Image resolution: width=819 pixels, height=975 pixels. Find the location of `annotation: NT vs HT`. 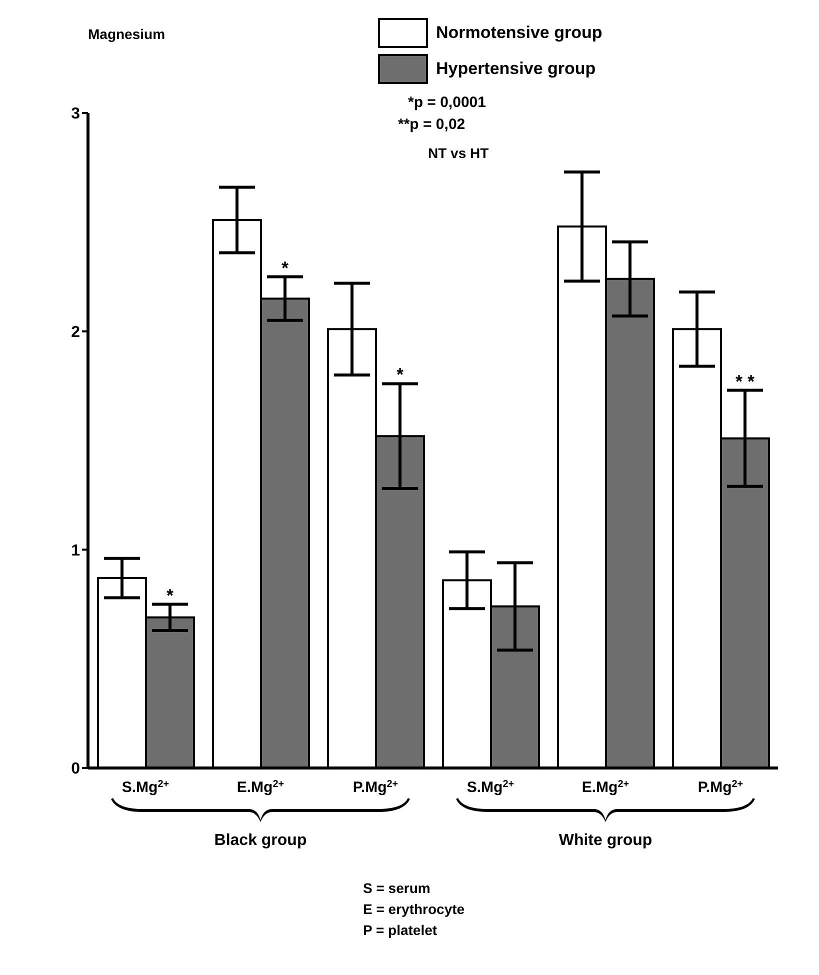

annotation: NT vs HT is located at coordinates (458, 153).